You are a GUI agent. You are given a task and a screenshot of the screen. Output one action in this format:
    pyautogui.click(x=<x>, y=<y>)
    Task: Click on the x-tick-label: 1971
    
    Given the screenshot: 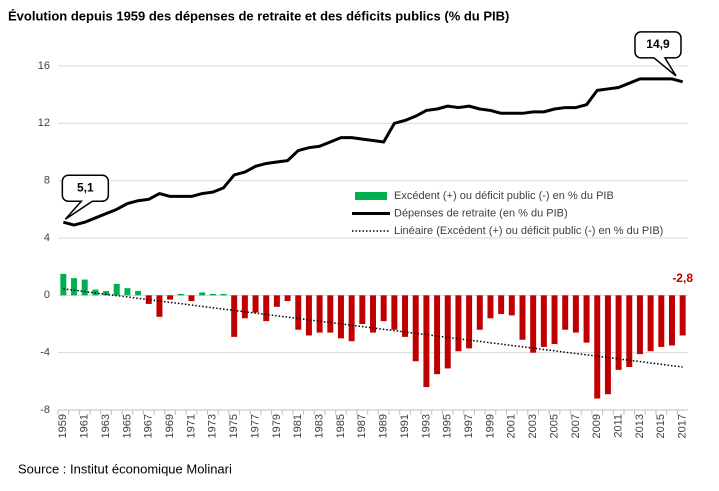 What is the action you would take?
    pyautogui.click(x=191, y=426)
    